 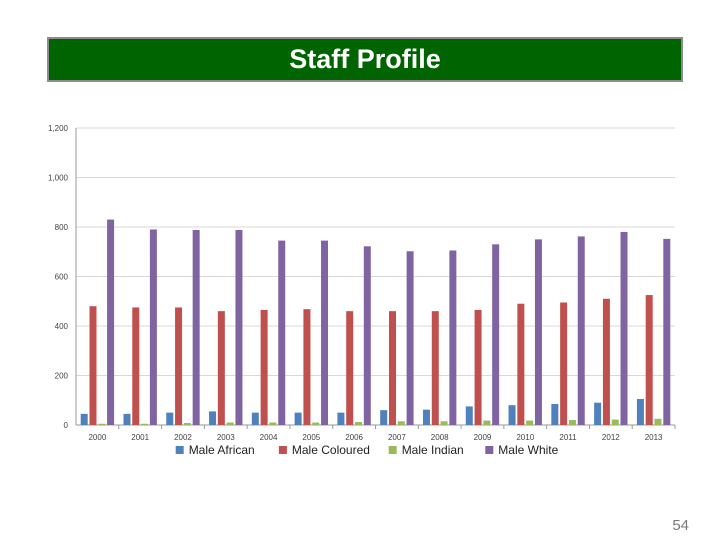 I want to click on x-tick-label: 2000, so click(x=97, y=437).